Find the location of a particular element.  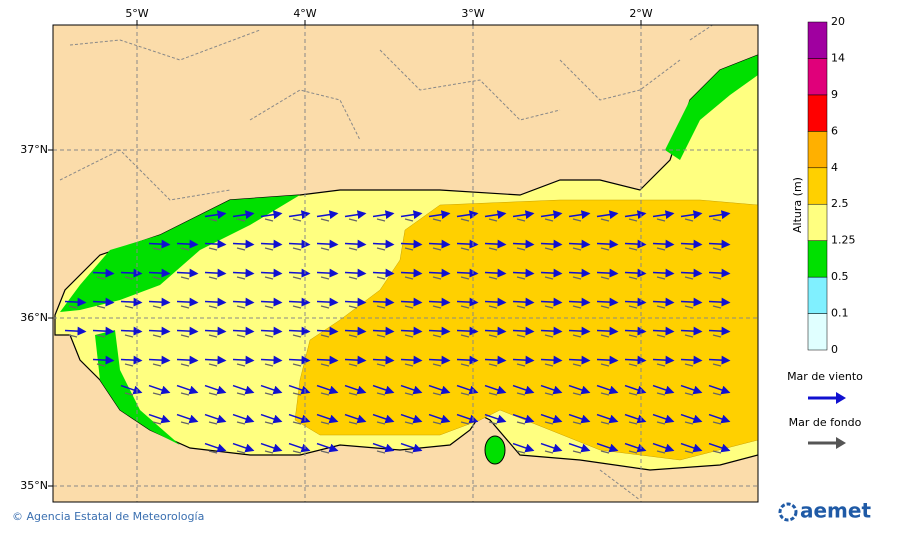

credit: © Agencia Estatal de Meteorología is located at coordinates (108, 516).